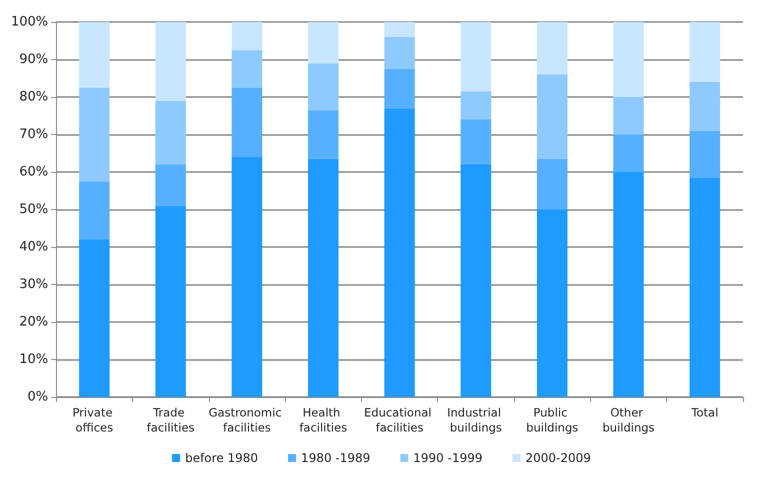  What do you see at coordinates (29, 22) in the screenshot?
I see `y-tick-label: 100%` at bounding box center [29, 22].